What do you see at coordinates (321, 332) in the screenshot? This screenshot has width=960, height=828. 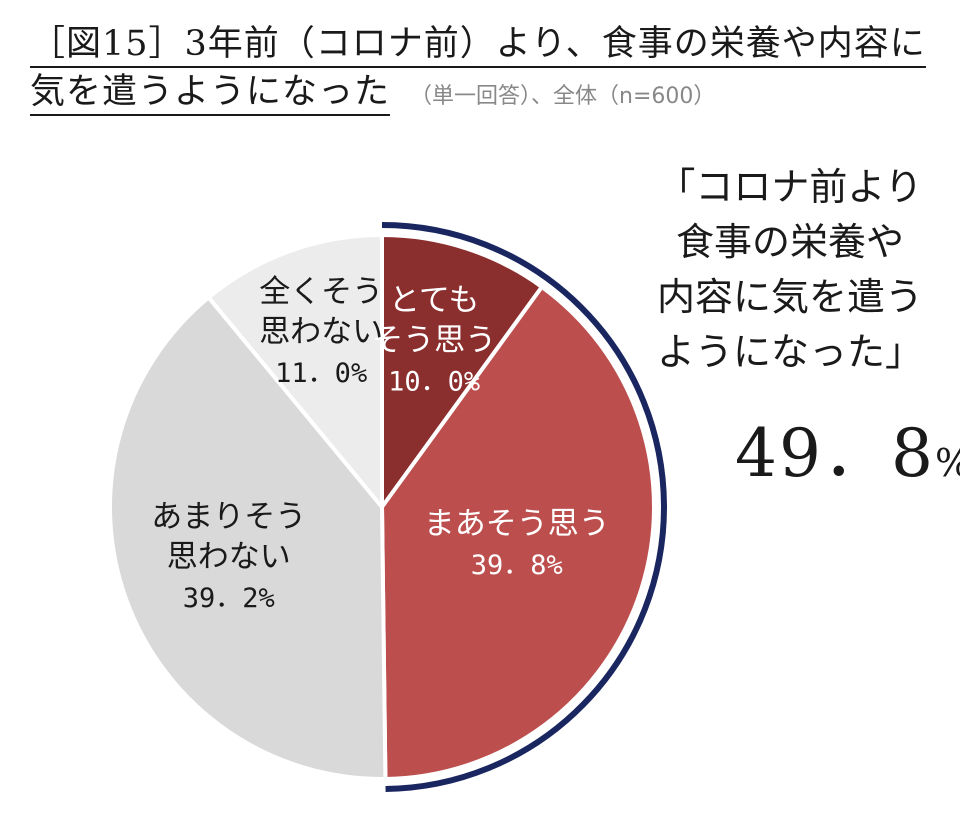 I see `slice-label-3-1: 思わない` at bounding box center [321, 332].